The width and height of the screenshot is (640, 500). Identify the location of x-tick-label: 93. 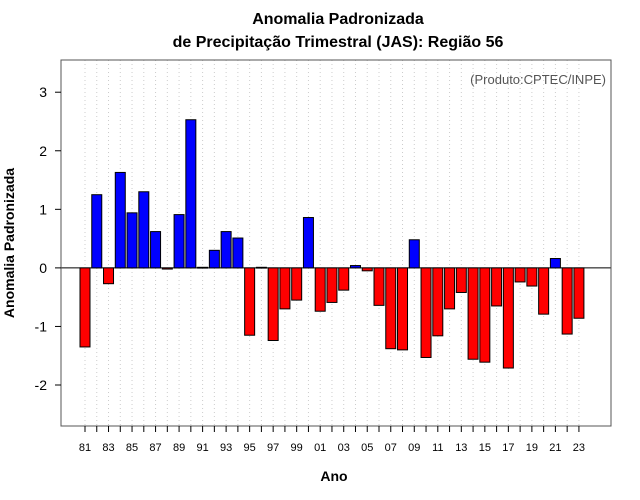
(226, 448).